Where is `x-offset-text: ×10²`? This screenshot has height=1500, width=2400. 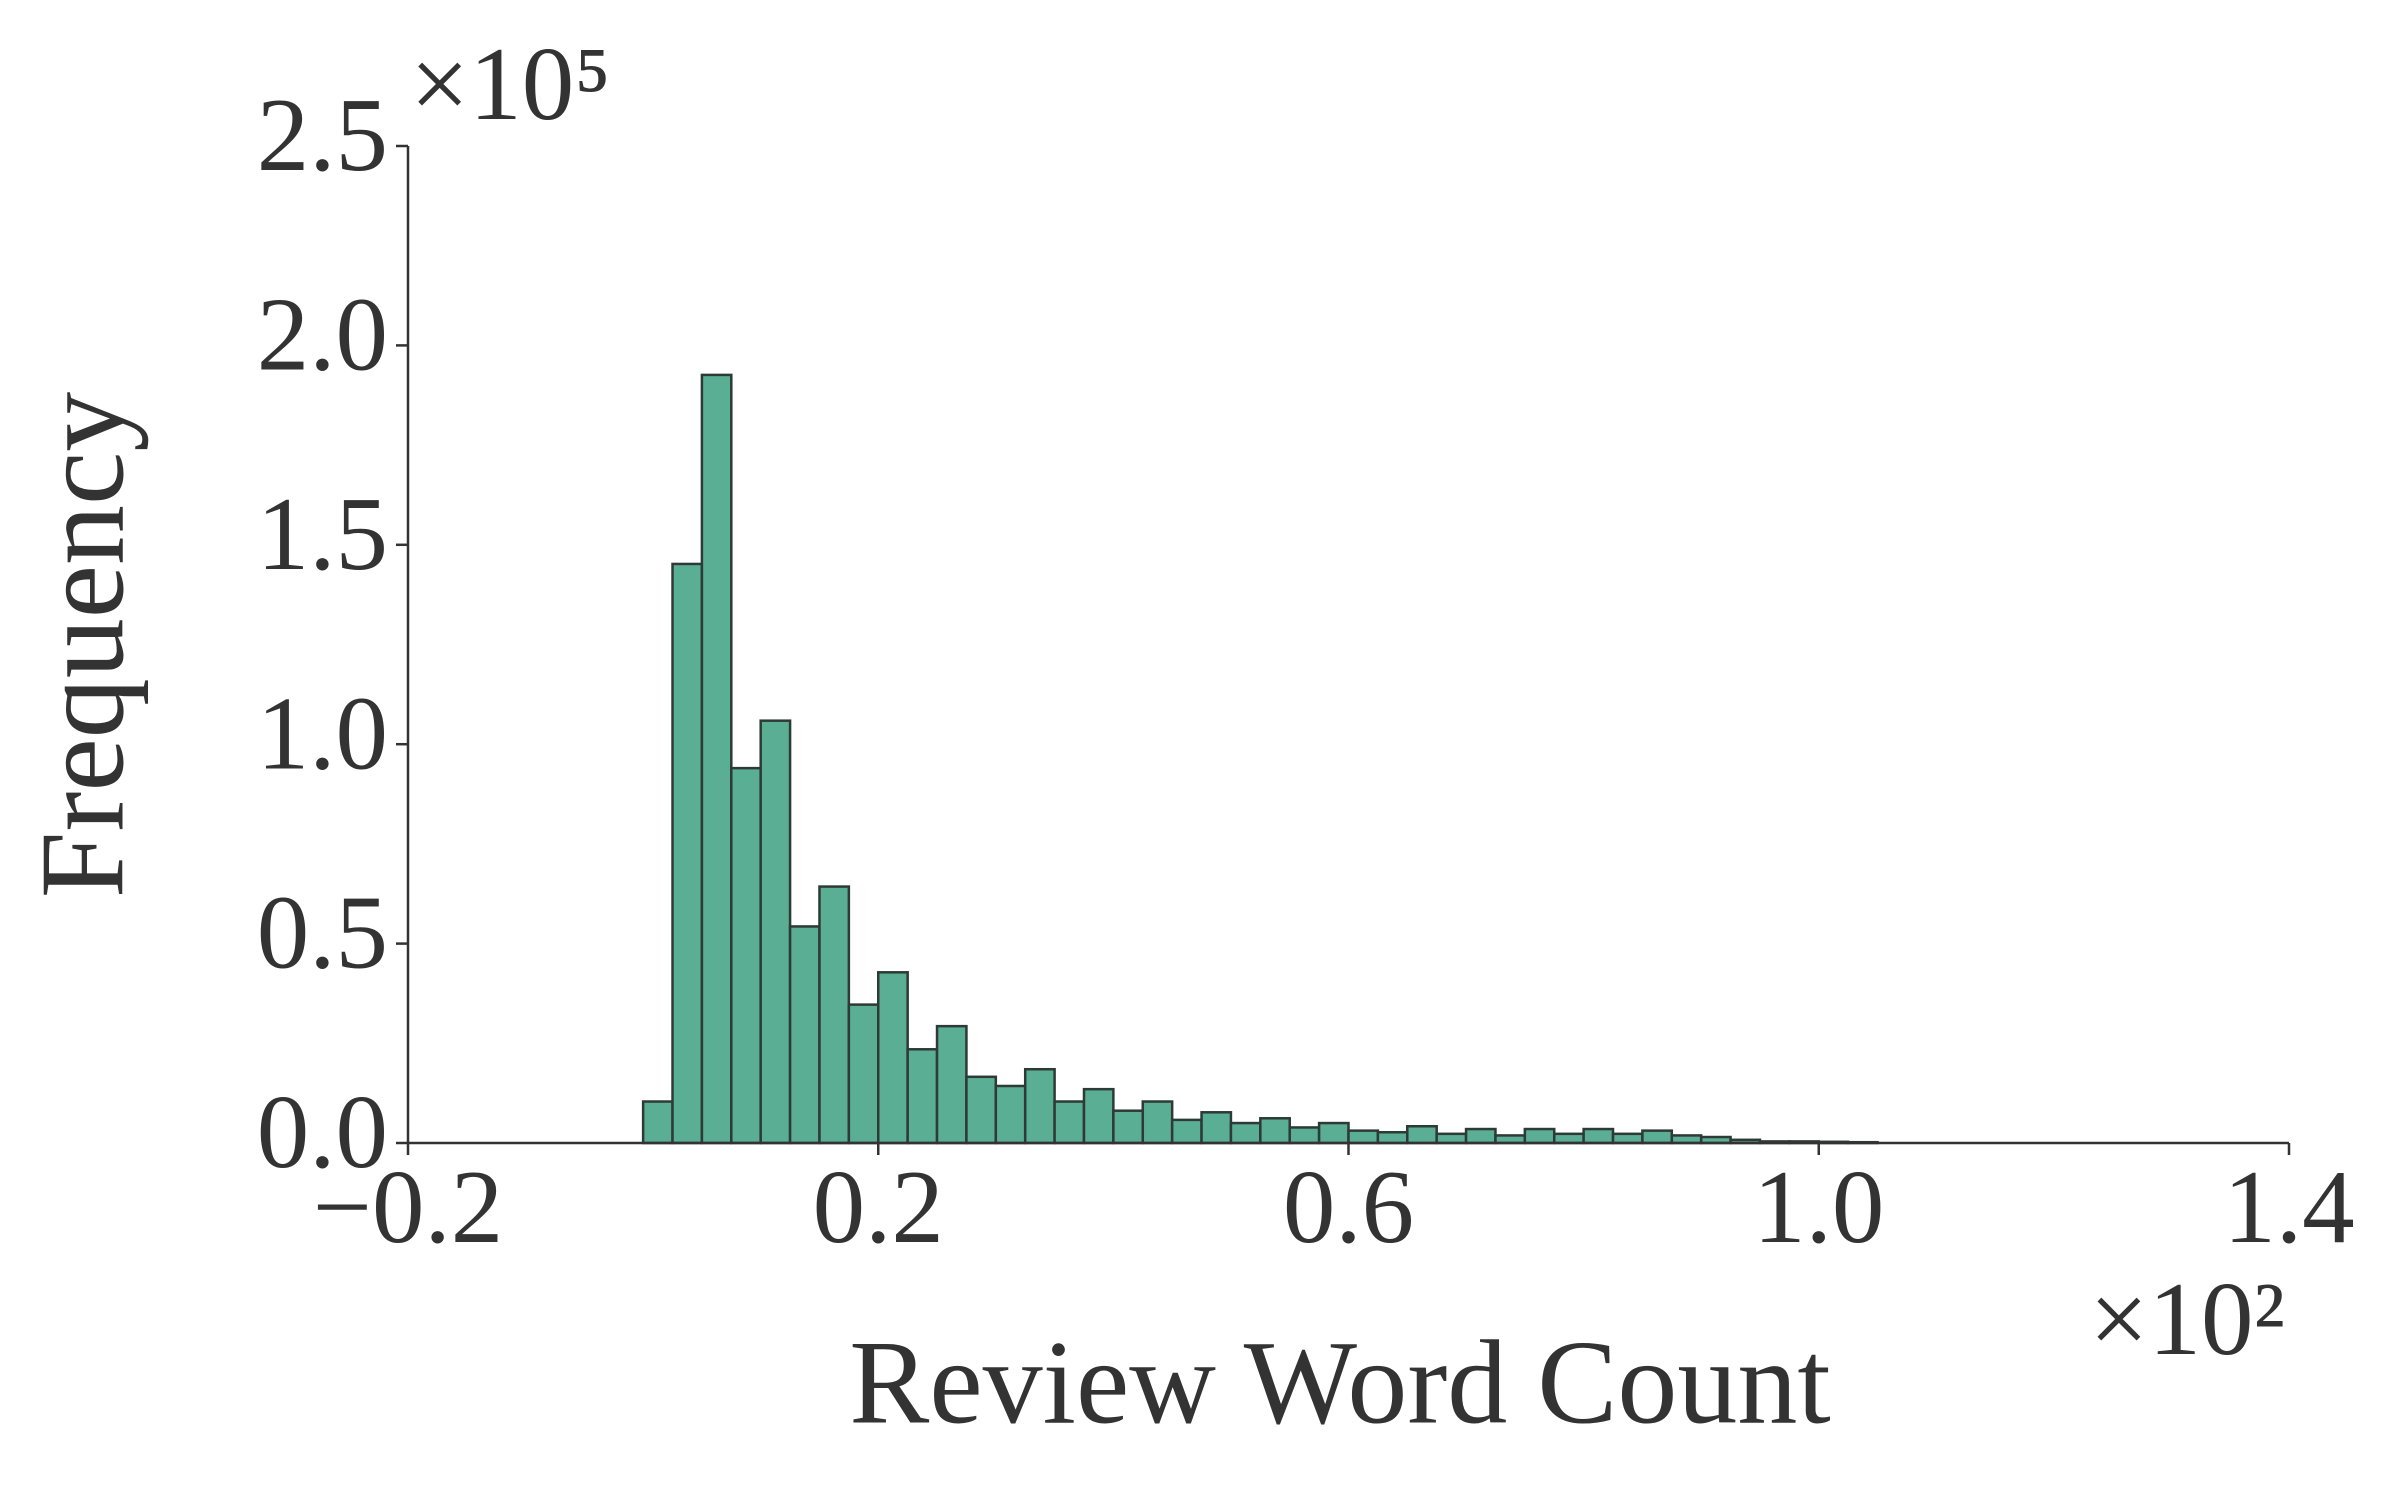 x-offset-text: ×10² is located at coordinates (2187, 1318).